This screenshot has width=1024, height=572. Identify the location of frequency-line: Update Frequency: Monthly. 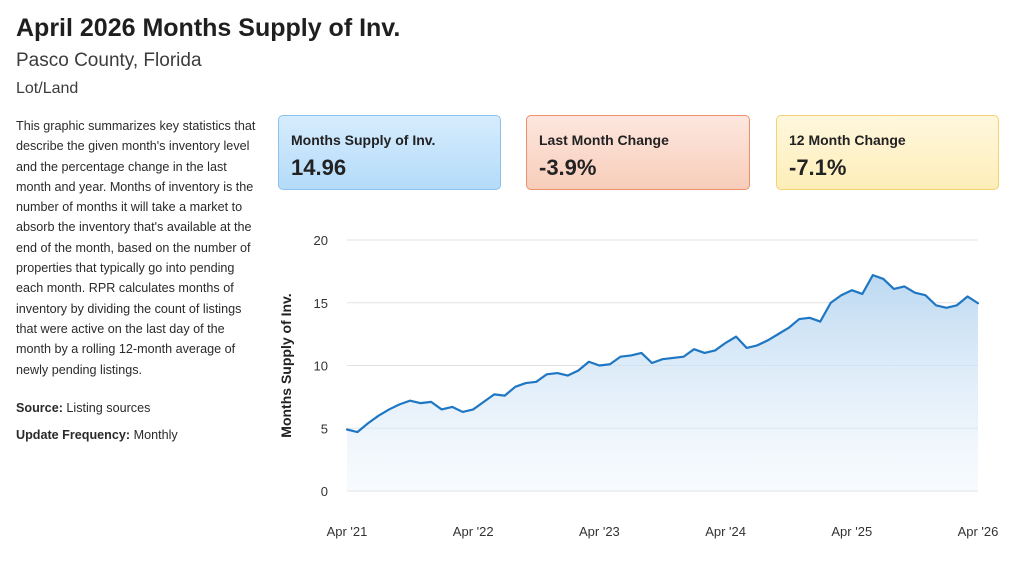
(97, 435).